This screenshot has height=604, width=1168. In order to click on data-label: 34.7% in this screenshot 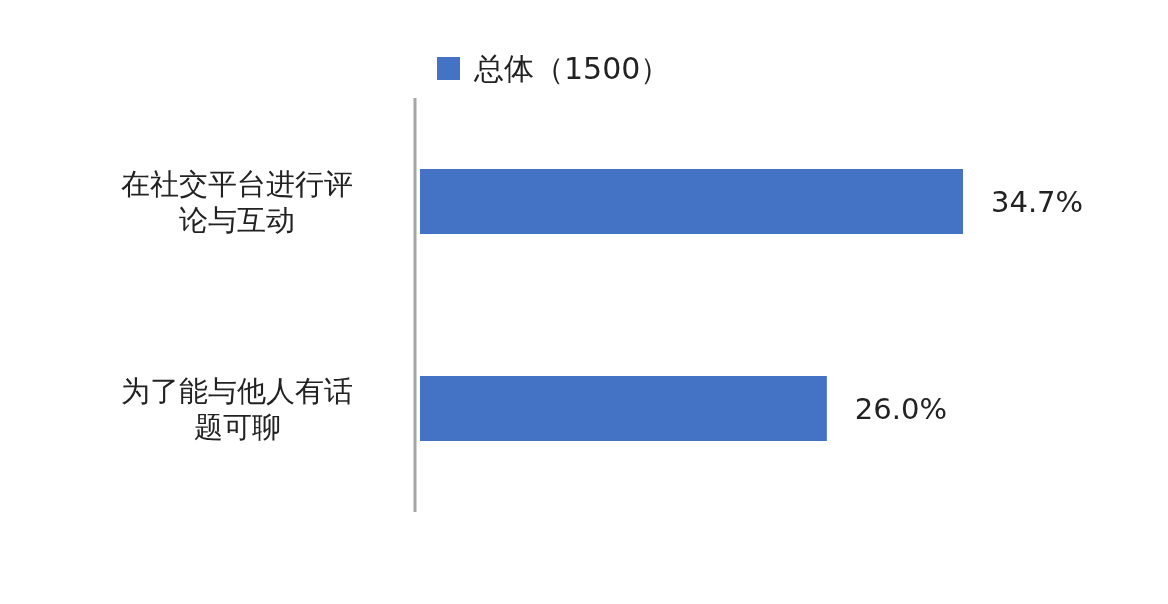, I will do `click(1037, 201)`.